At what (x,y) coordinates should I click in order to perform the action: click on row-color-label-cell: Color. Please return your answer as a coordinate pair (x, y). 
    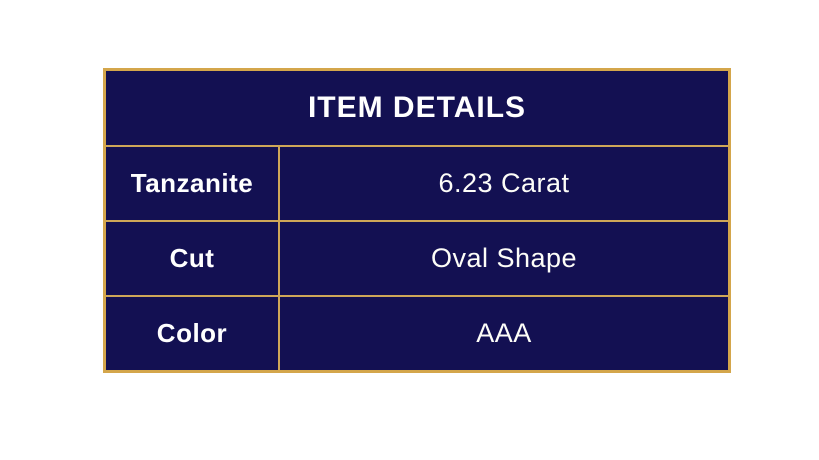
    Looking at the image, I should click on (192, 333).